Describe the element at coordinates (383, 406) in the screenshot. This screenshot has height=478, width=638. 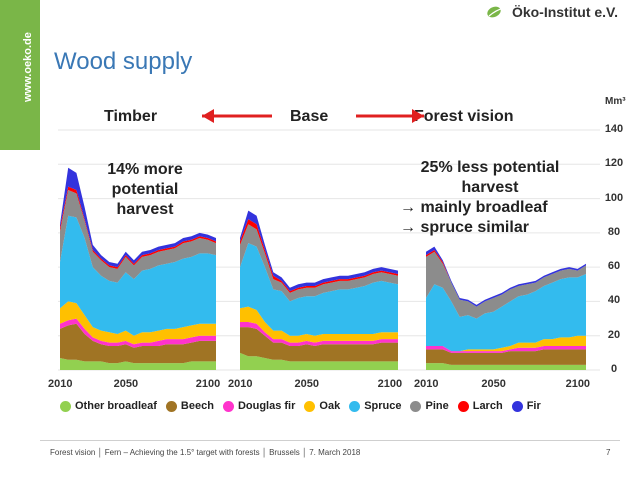
I see `legend-label: Spruce` at that location.